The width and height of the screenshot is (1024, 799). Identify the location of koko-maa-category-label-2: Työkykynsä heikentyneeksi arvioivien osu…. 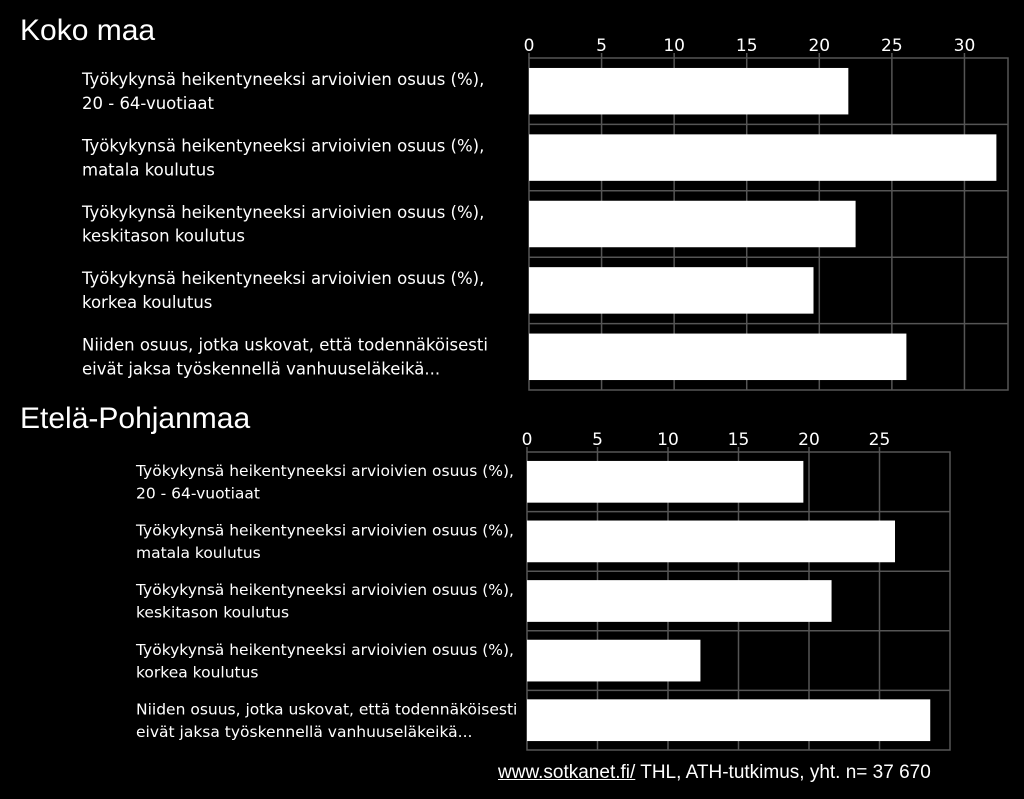
(282, 157).